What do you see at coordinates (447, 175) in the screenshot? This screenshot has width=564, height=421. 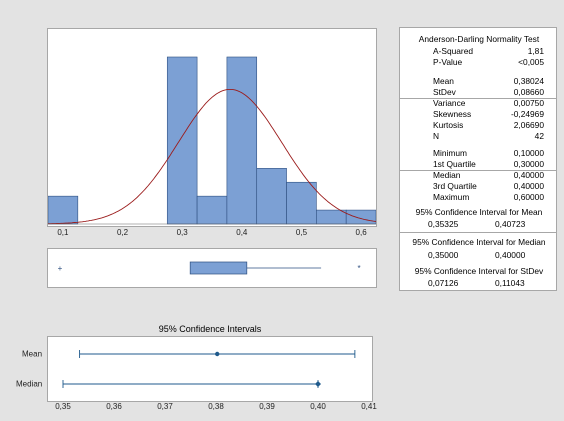 I see `stat-label: Median` at bounding box center [447, 175].